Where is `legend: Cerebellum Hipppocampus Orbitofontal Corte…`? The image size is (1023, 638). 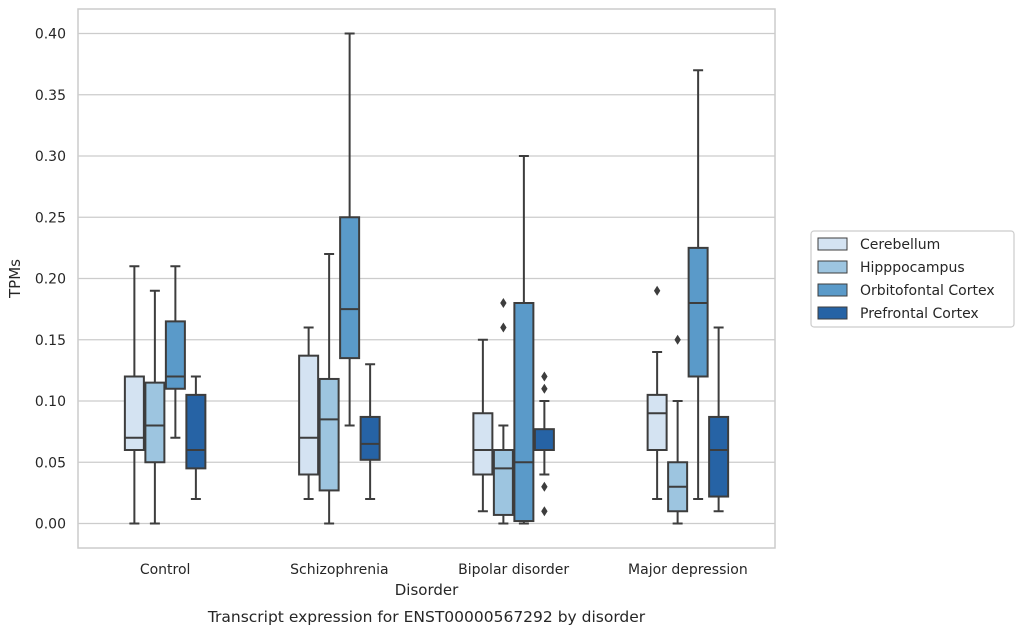 legend: Cerebellum Hipppocampus Orbitofontal Corte… is located at coordinates (912, 279).